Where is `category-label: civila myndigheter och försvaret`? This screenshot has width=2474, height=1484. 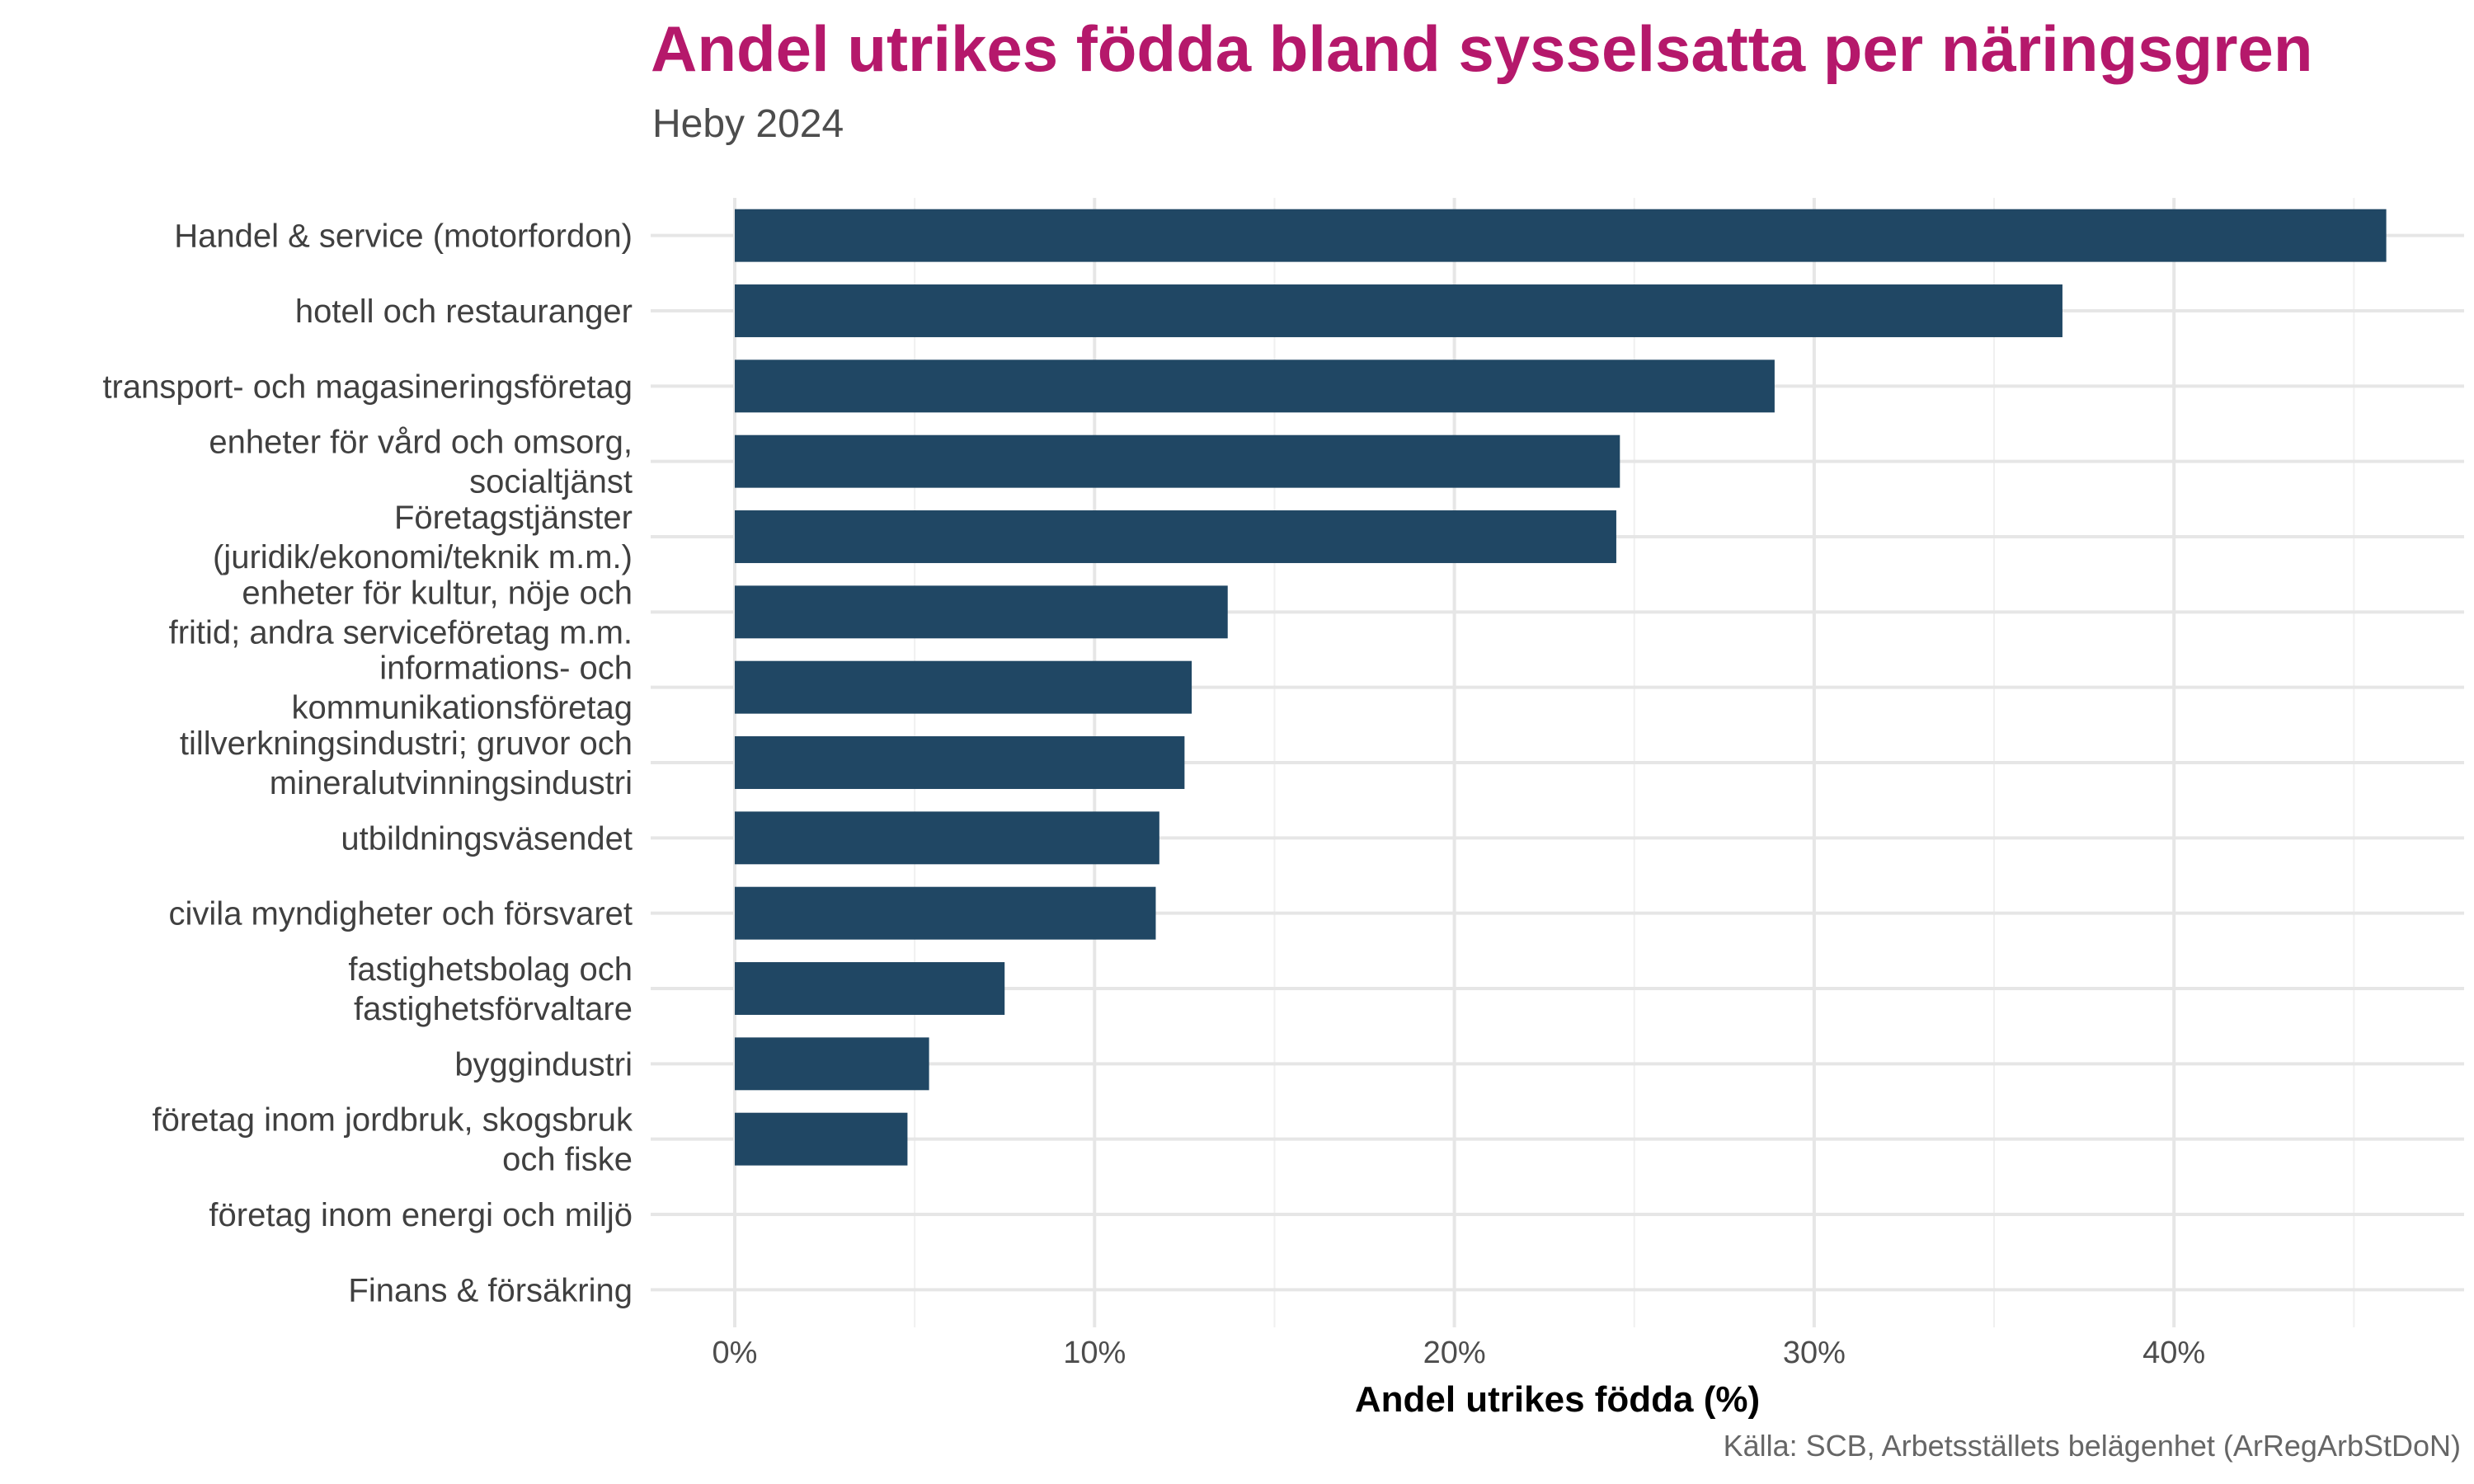
category-label: civila myndigheter och försvaret is located at coordinates (401, 914).